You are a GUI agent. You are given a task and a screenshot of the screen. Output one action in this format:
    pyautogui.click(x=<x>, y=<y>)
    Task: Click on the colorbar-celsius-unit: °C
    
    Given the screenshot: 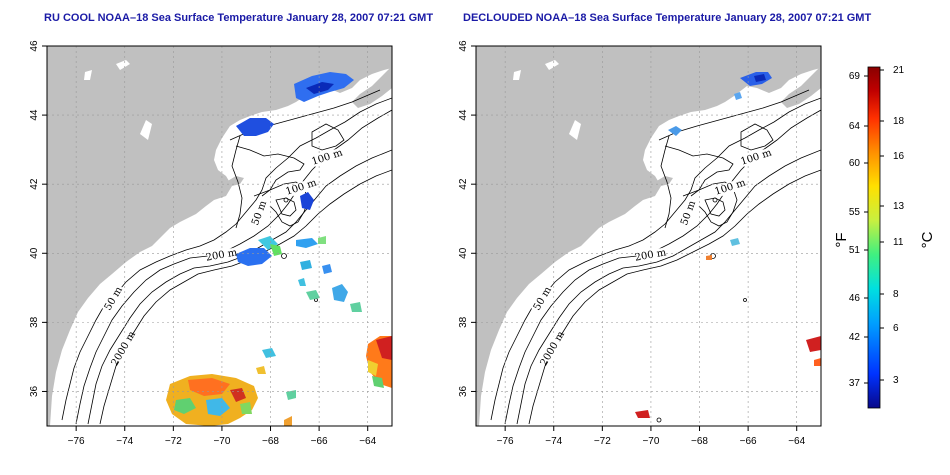 What is the action you would take?
    pyautogui.click(x=927, y=239)
    